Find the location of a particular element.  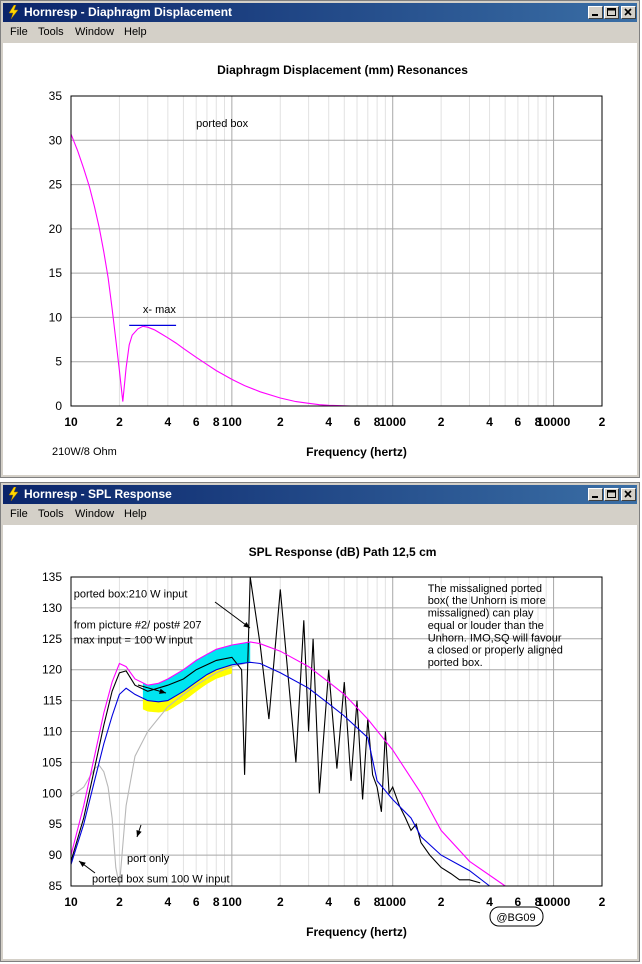

annotation: ported box is located at coordinates (222, 124).